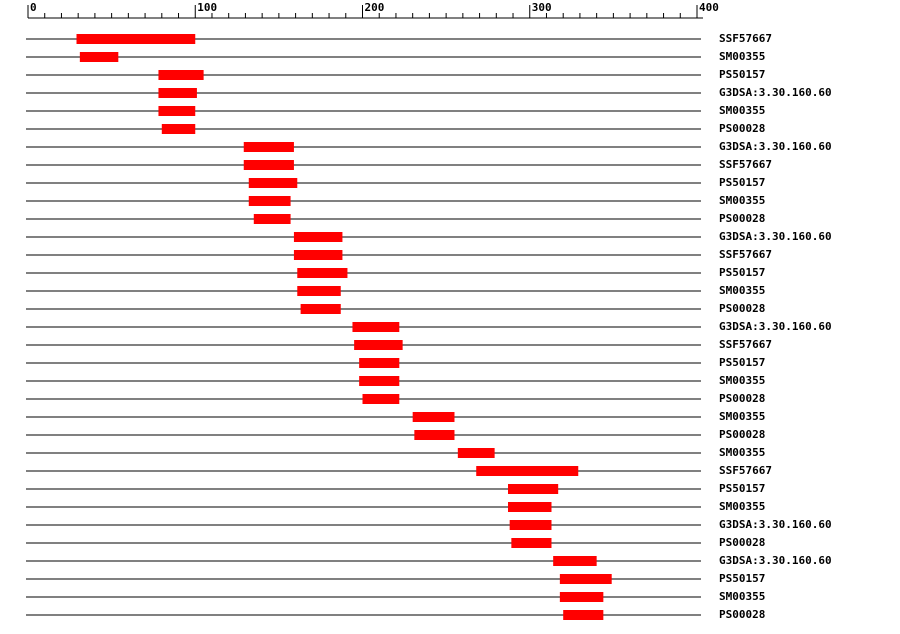  Describe the element at coordinates (207, 7) in the screenshot. I see `x-tick-label: 100` at that location.